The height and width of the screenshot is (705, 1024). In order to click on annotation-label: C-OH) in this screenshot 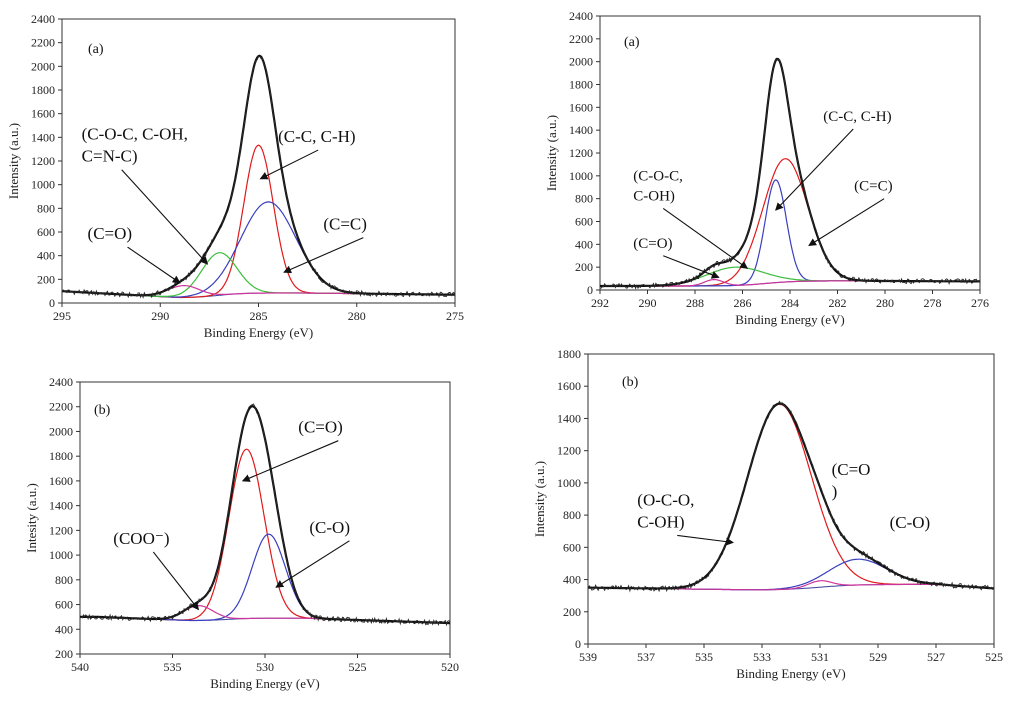, I will do `click(654, 196)`.